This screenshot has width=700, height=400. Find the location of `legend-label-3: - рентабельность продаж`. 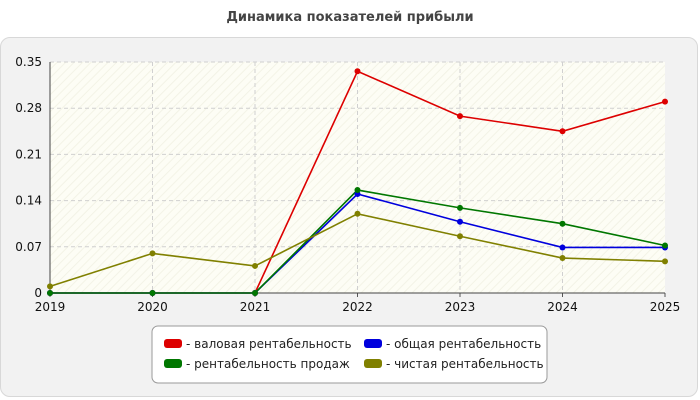

legend-label-3: - рентабельность продаж is located at coordinates (268, 364).